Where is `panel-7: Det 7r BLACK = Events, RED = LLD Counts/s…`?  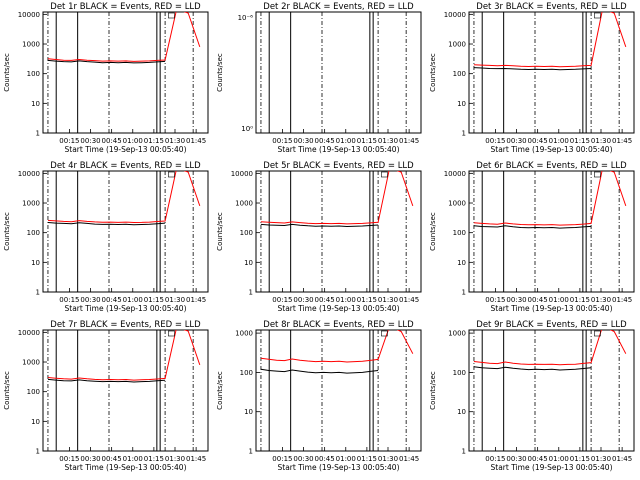 panel-7: Det 7r BLACK = Events, RED = LLD Counts/s… is located at coordinates (106, 396).